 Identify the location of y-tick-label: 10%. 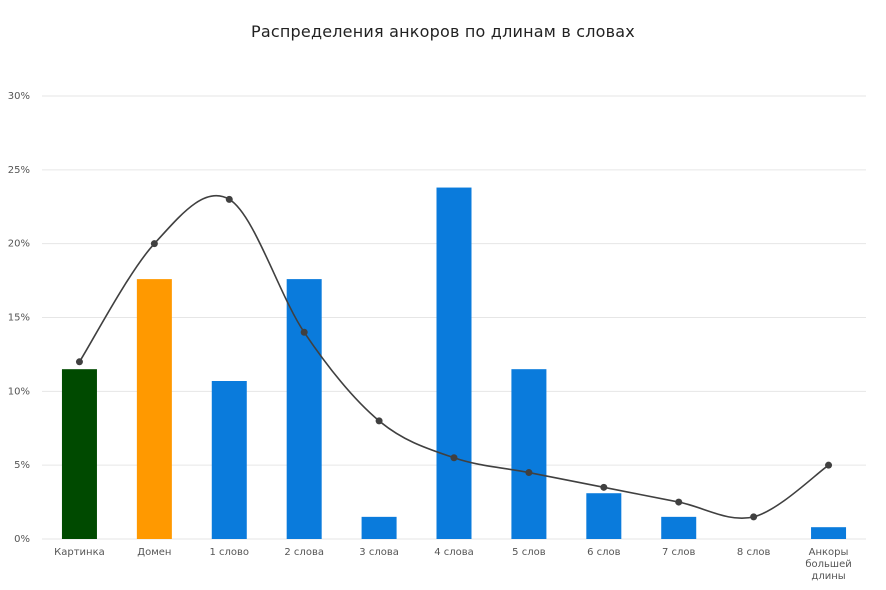
(19, 391).